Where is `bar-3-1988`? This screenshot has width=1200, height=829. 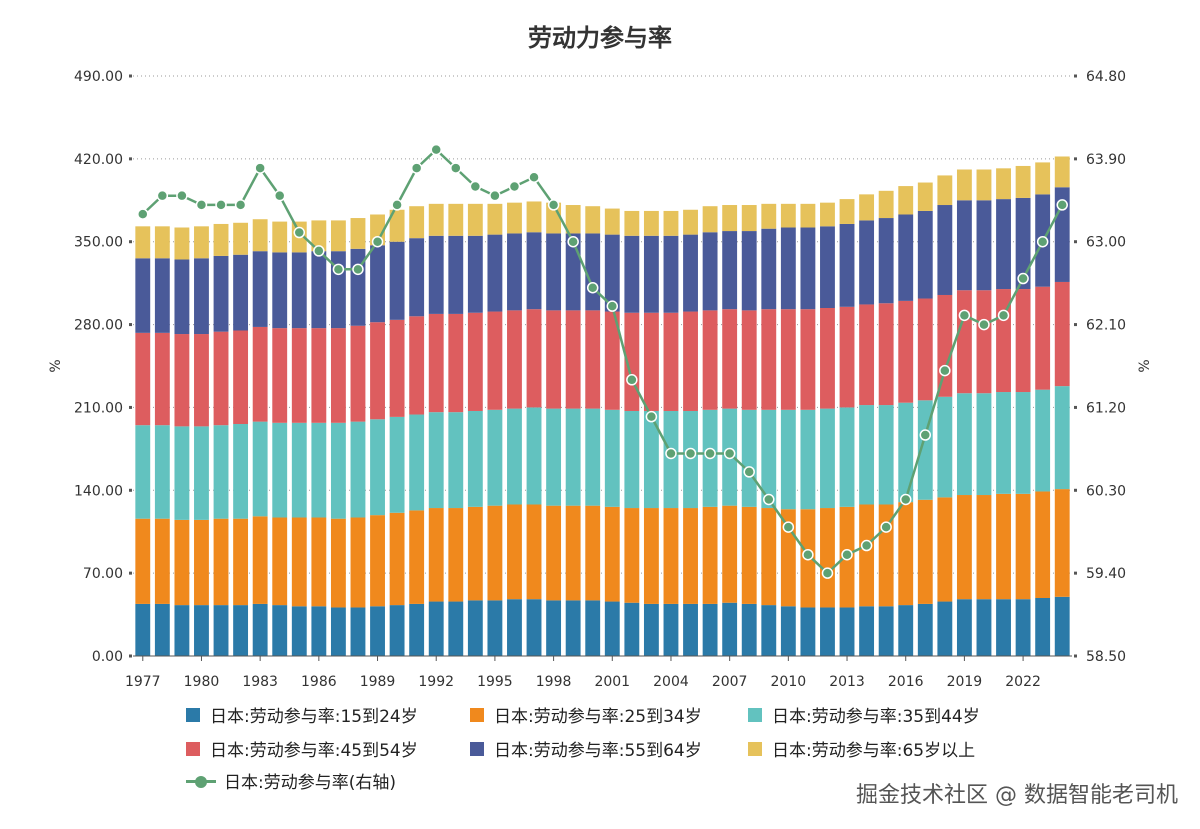
bar-3-1988 is located at coordinates (358, 373).